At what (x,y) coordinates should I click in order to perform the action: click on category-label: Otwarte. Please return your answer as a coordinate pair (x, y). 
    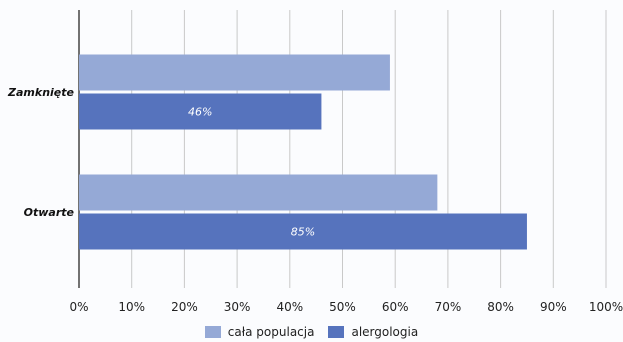
    Looking at the image, I should click on (49, 212).